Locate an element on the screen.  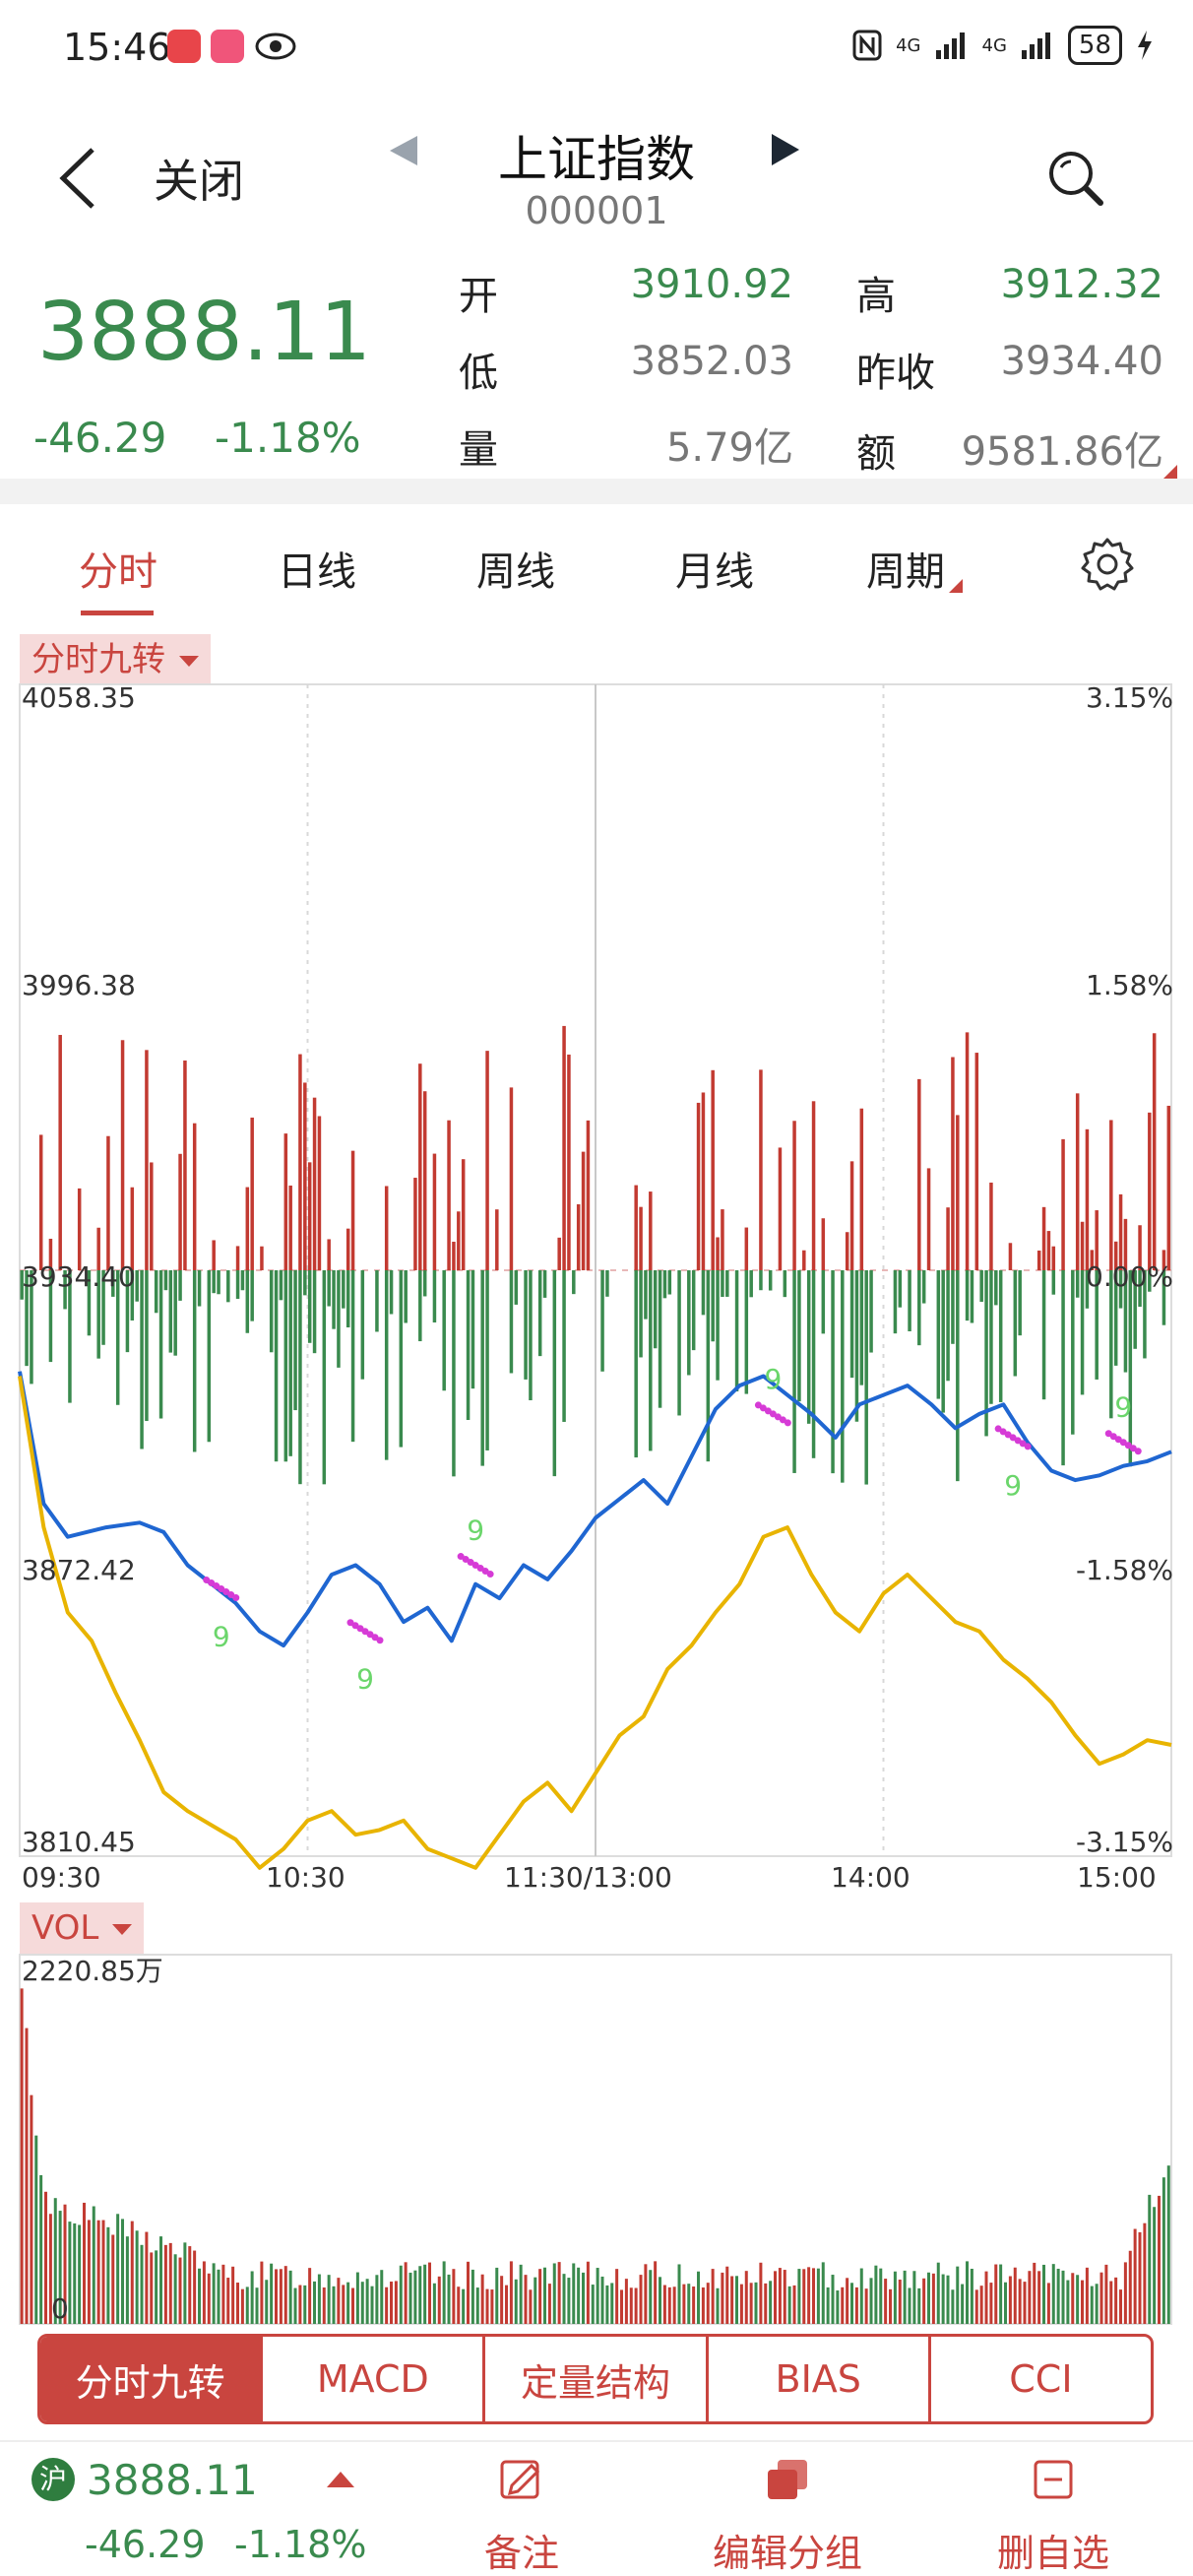
indicator-button-quant-structure: 定量结构 is located at coordinates (597, 2379).